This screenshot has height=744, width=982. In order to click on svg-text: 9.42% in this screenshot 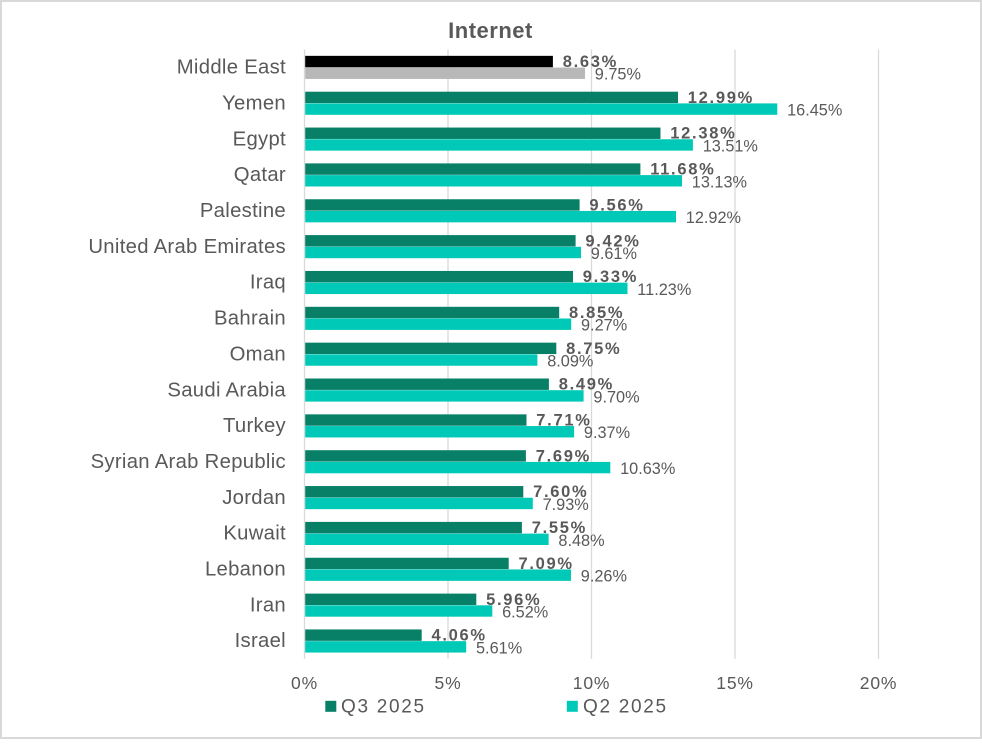, I will do `click(612, 241)`.